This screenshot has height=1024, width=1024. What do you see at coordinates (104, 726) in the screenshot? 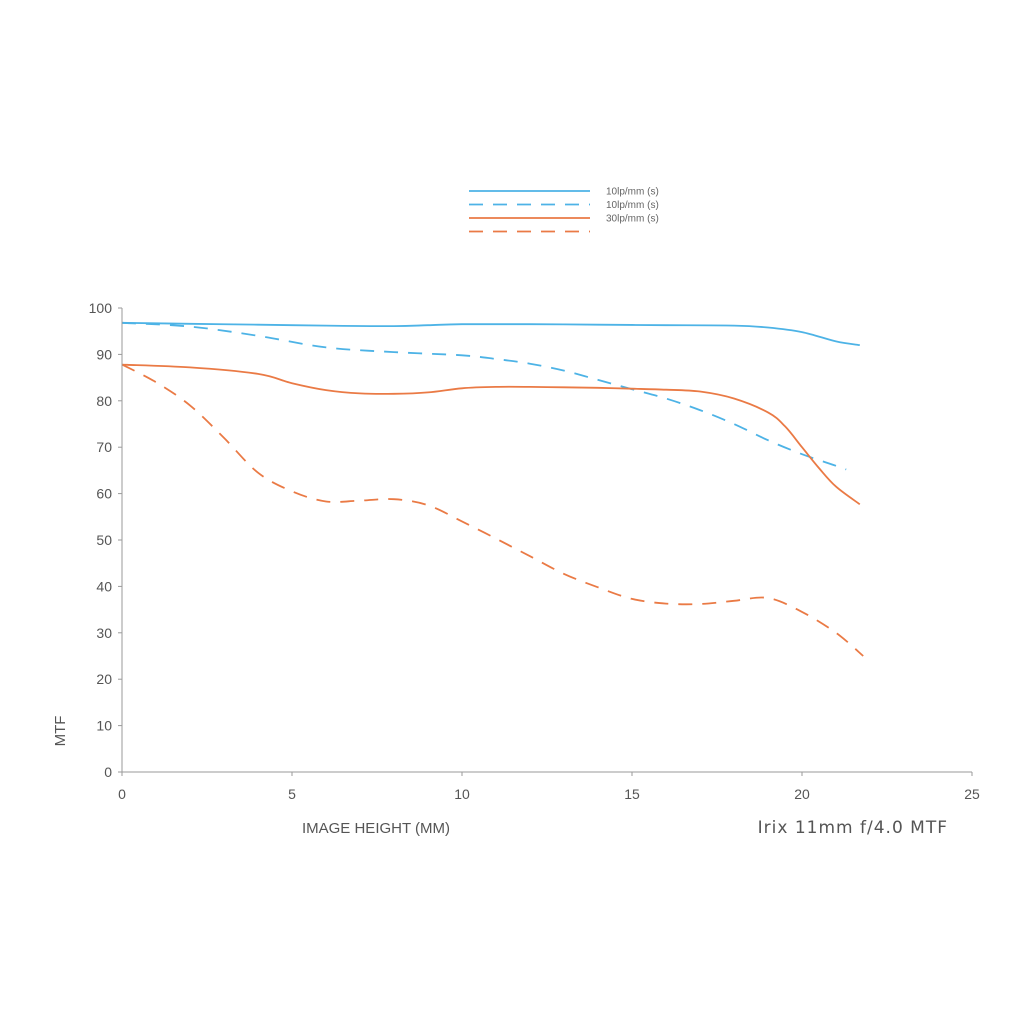
I see `y-tick-label: 10` at bounding box center [104, 726].